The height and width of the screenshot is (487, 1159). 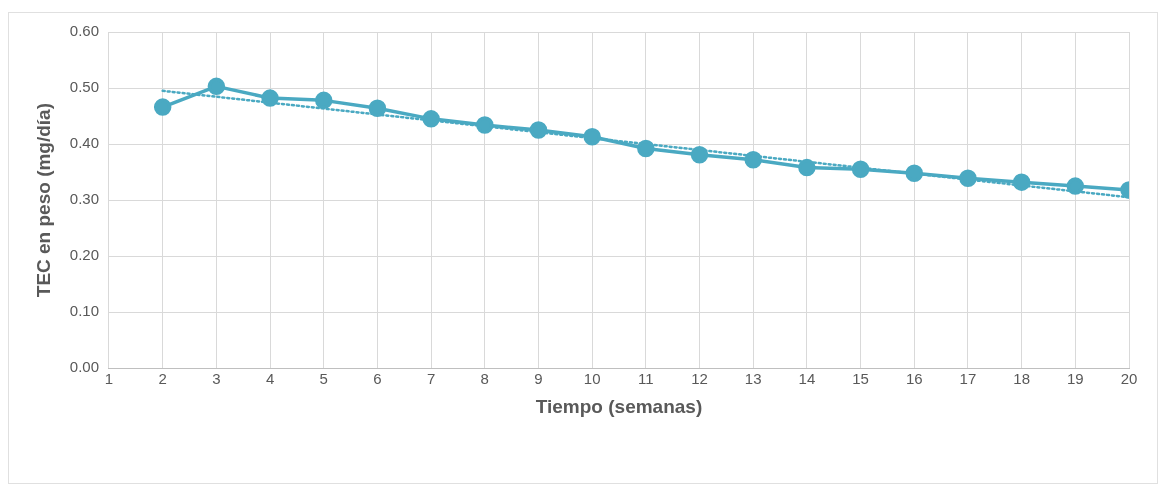 What do you see at coordinates (807, 379) in the screenshot?
I see `x-tick-label: 14` at bounding box center [807, 379].